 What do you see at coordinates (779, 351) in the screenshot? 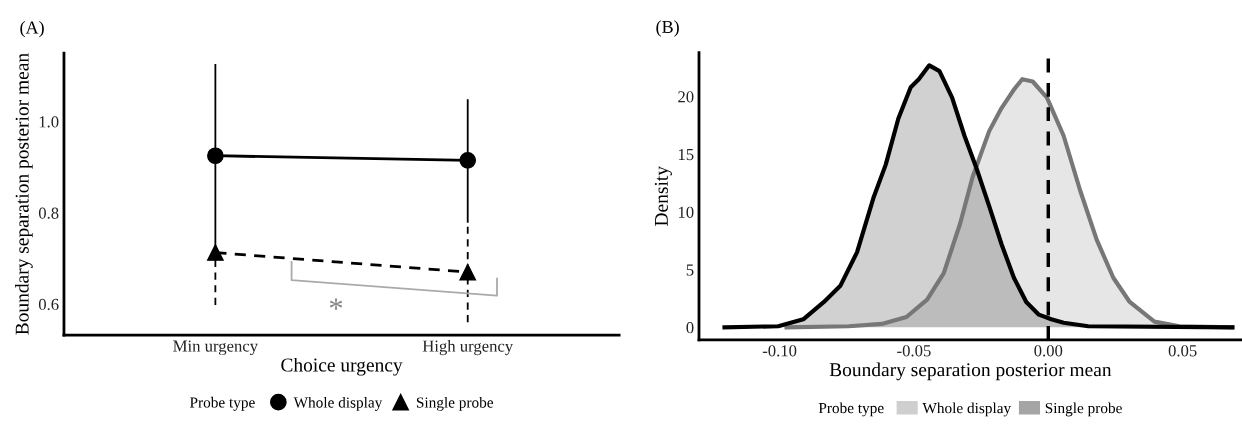
I see `x-tick-label: -0.10` at bounding box center [779, 351].